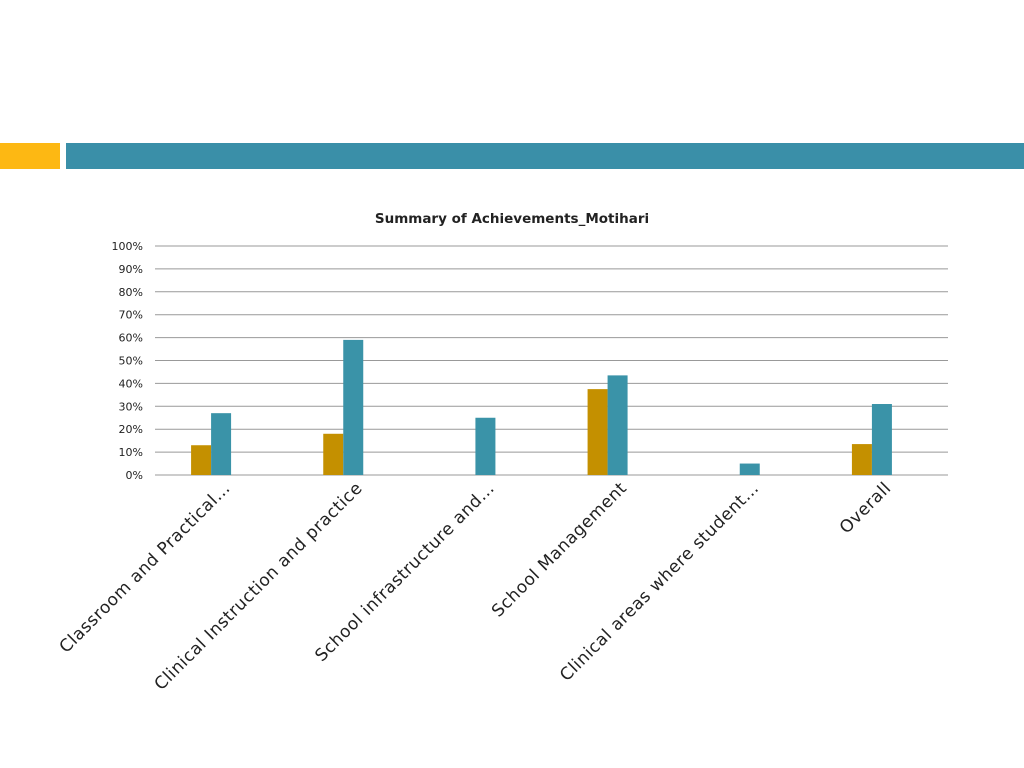 The height and width of the screenshot is (768, 1024). Describe the element at coordinates (131, 361) in the screenshot. I see `y-tick-label: 50%` at that location.